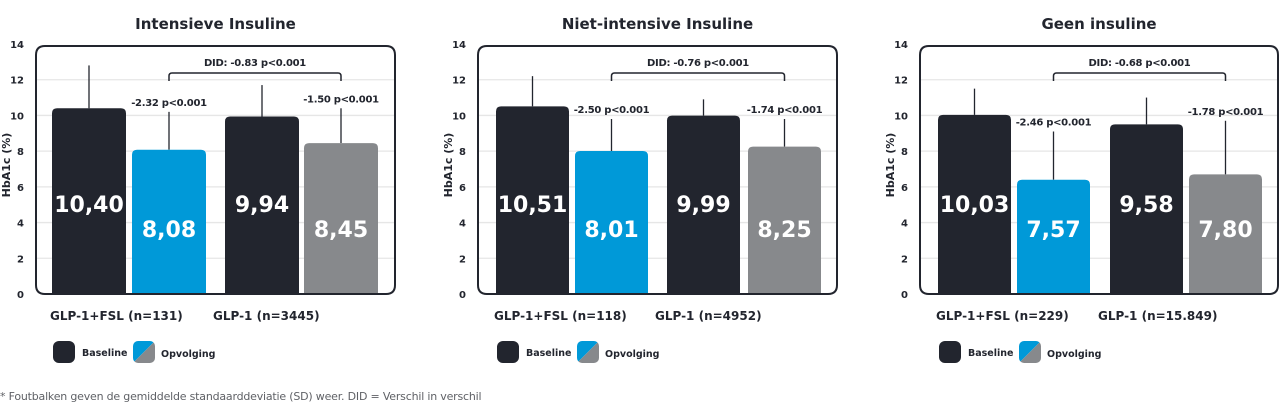  What do you see at coordinates (169, 230) in the screenshot?
I see `bar-value-label: 8,08` at bounding box center [169, 230].